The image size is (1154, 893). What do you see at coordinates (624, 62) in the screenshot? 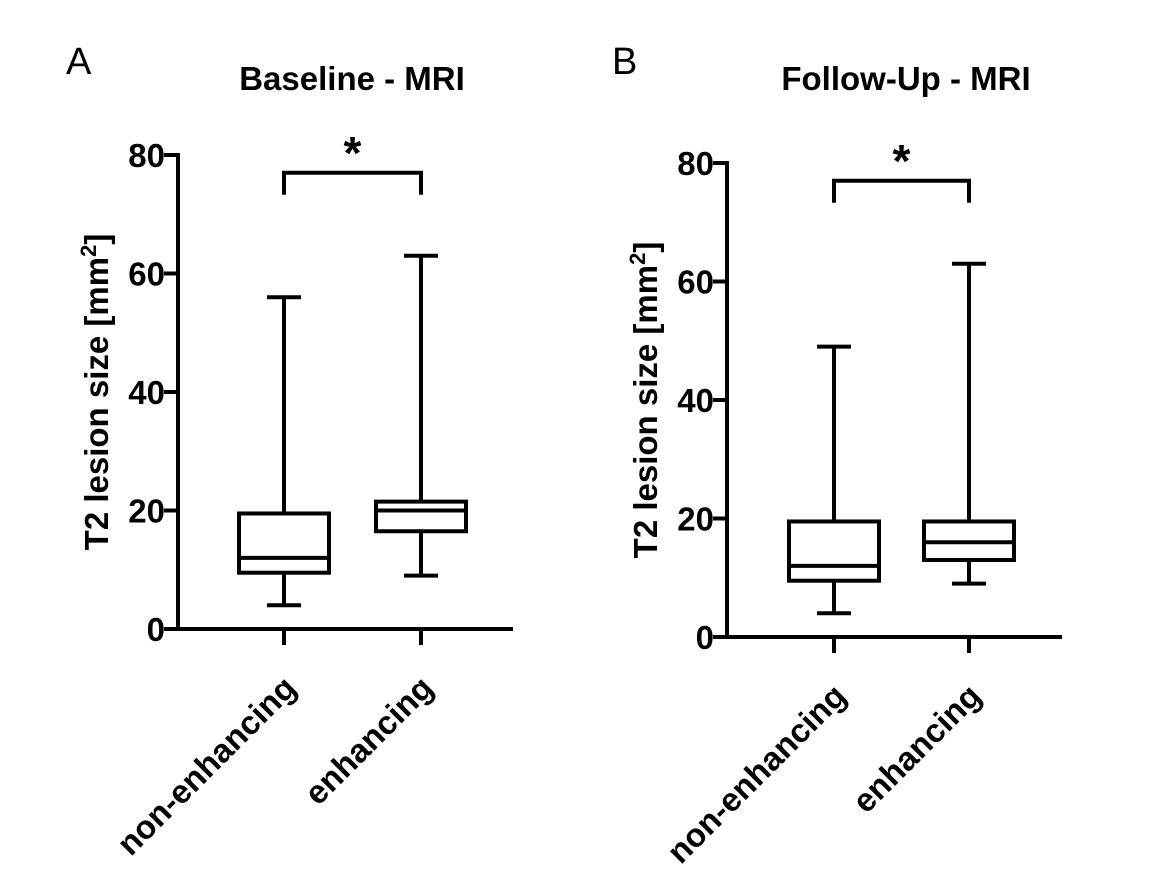
I see `panel-letter: B` at bounding box center [624, 62].